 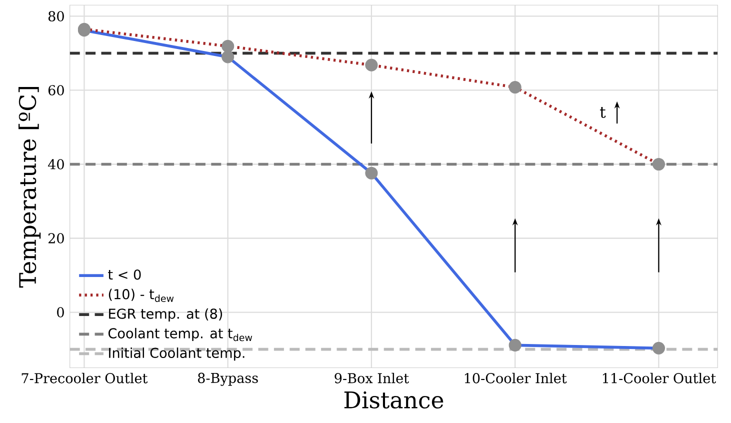 What do you see at coordinates (371, 378) in the screenshot?
I see `x-tick-label: 9-Box Inlet` at bounding box center [371, 378].